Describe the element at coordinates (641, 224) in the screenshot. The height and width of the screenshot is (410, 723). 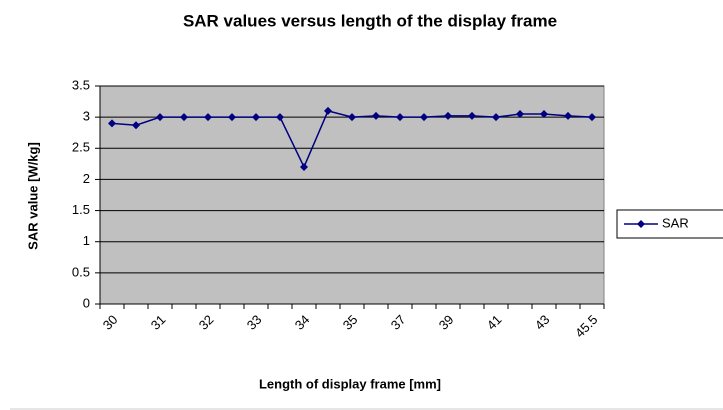
I see `legend-marker` at that location.